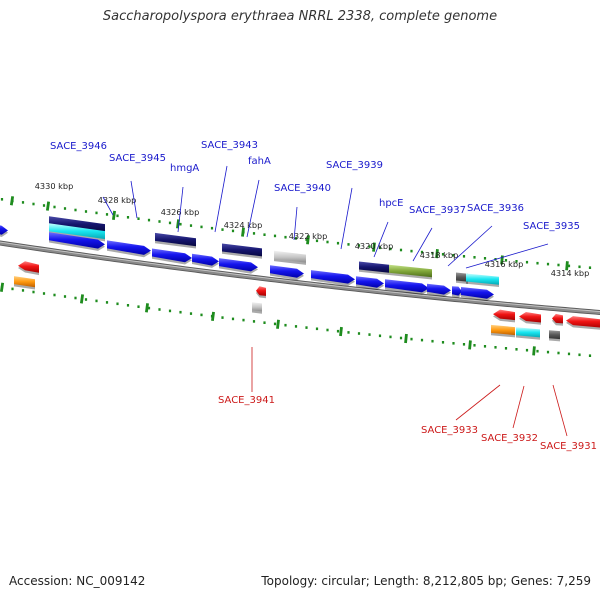  Describe the element at coordinates (495, 208) in the screenshot. I see `gene-label-forward: SACE_3936` at that location.